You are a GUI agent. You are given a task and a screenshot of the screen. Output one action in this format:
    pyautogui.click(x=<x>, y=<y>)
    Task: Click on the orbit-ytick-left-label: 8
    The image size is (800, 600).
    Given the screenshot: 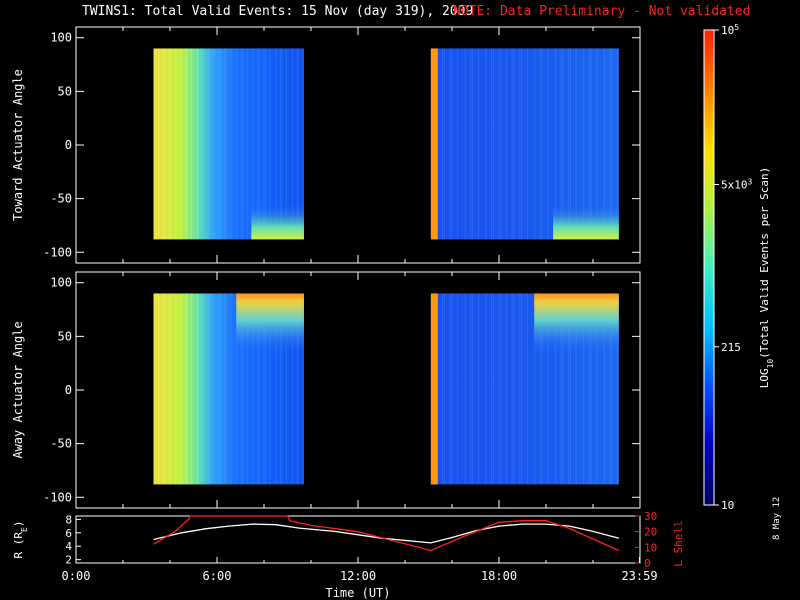 What is the action you would take?
    pyautogui.click(x=68, y=519)
    